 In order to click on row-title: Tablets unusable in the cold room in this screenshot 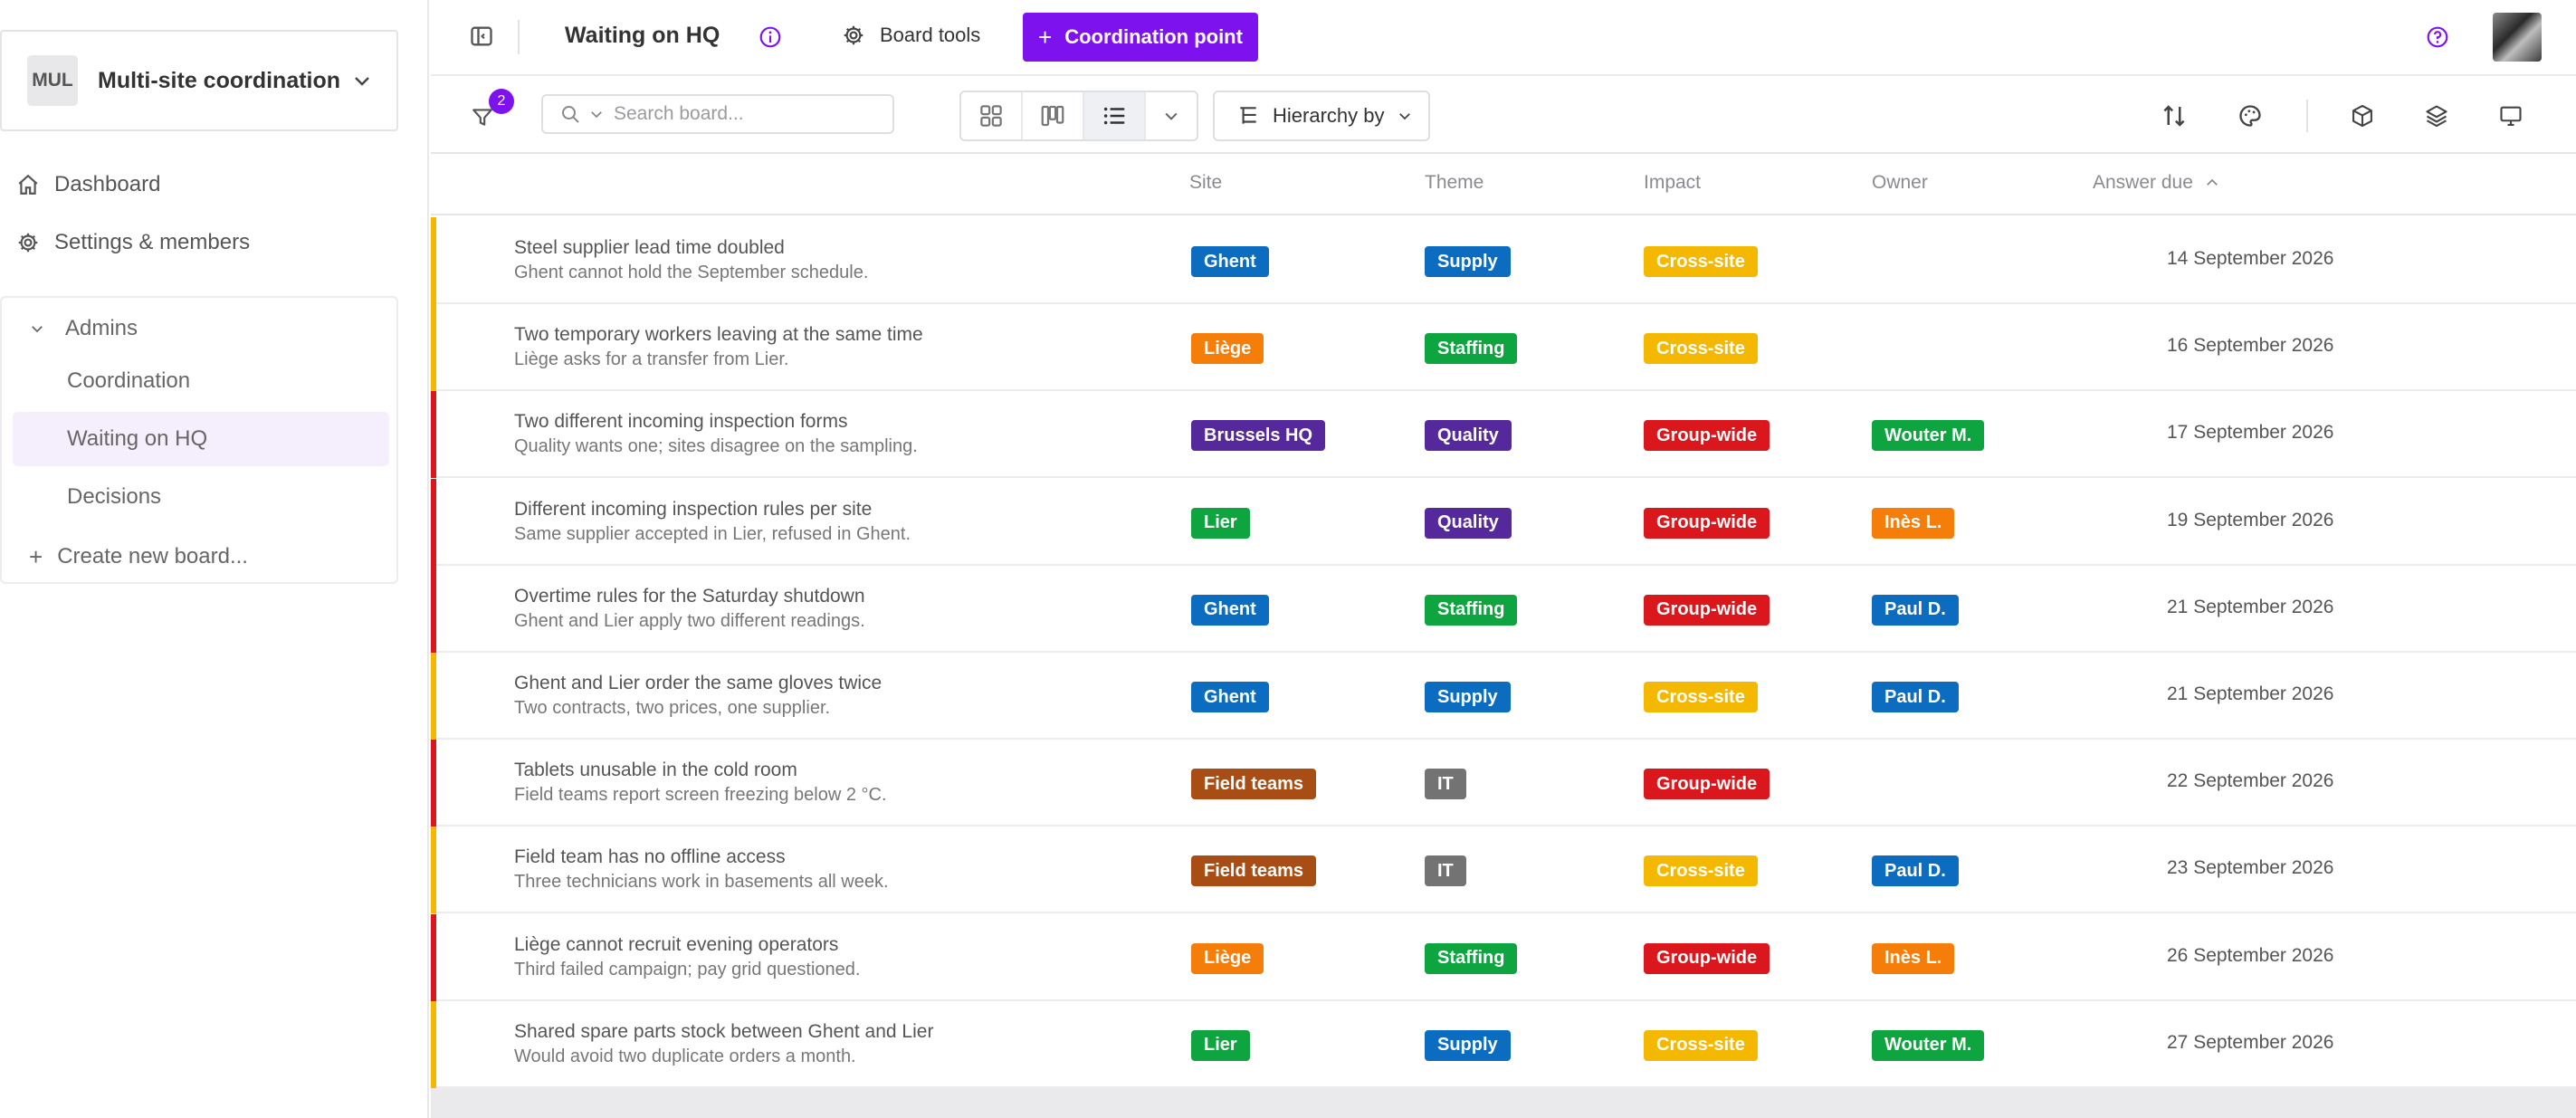, I will do `click(656, 770)`.